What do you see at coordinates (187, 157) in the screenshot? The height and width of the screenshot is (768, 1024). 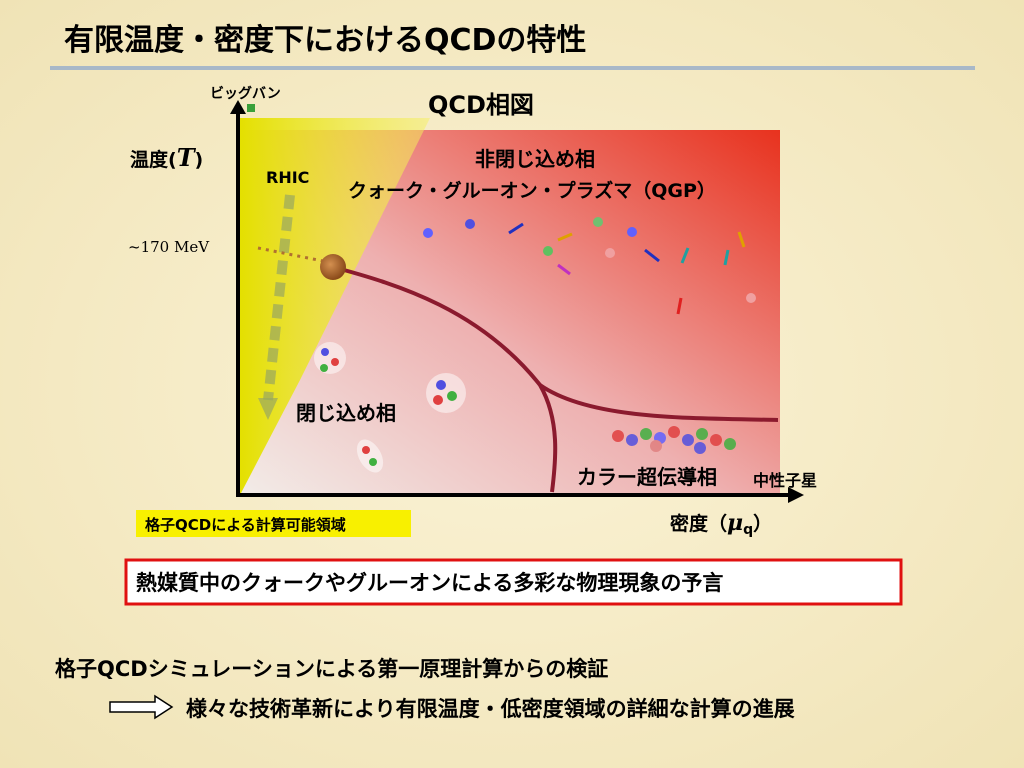 I see `y-axis-symbol: T` at bounding box center [187, 157].